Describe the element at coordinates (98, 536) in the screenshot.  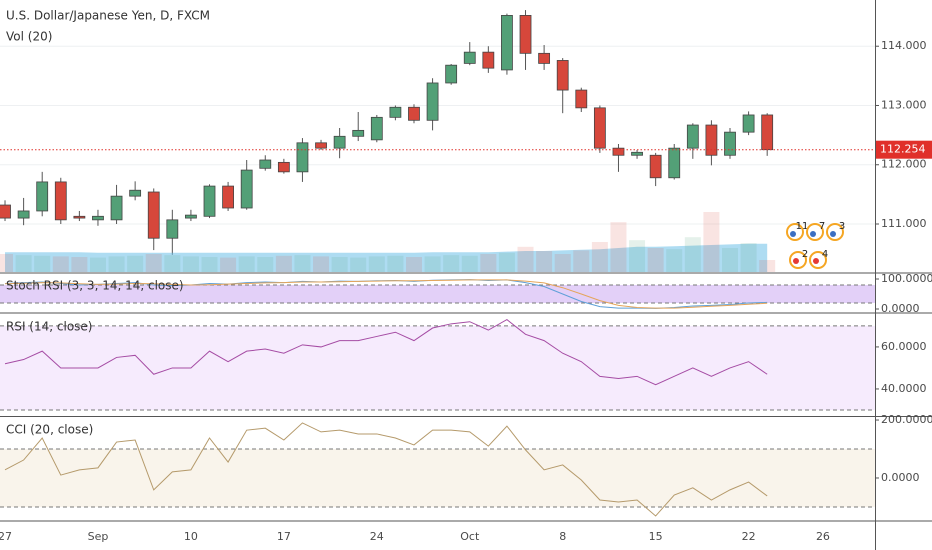
I see `x-tick-label: Sep` at that location.